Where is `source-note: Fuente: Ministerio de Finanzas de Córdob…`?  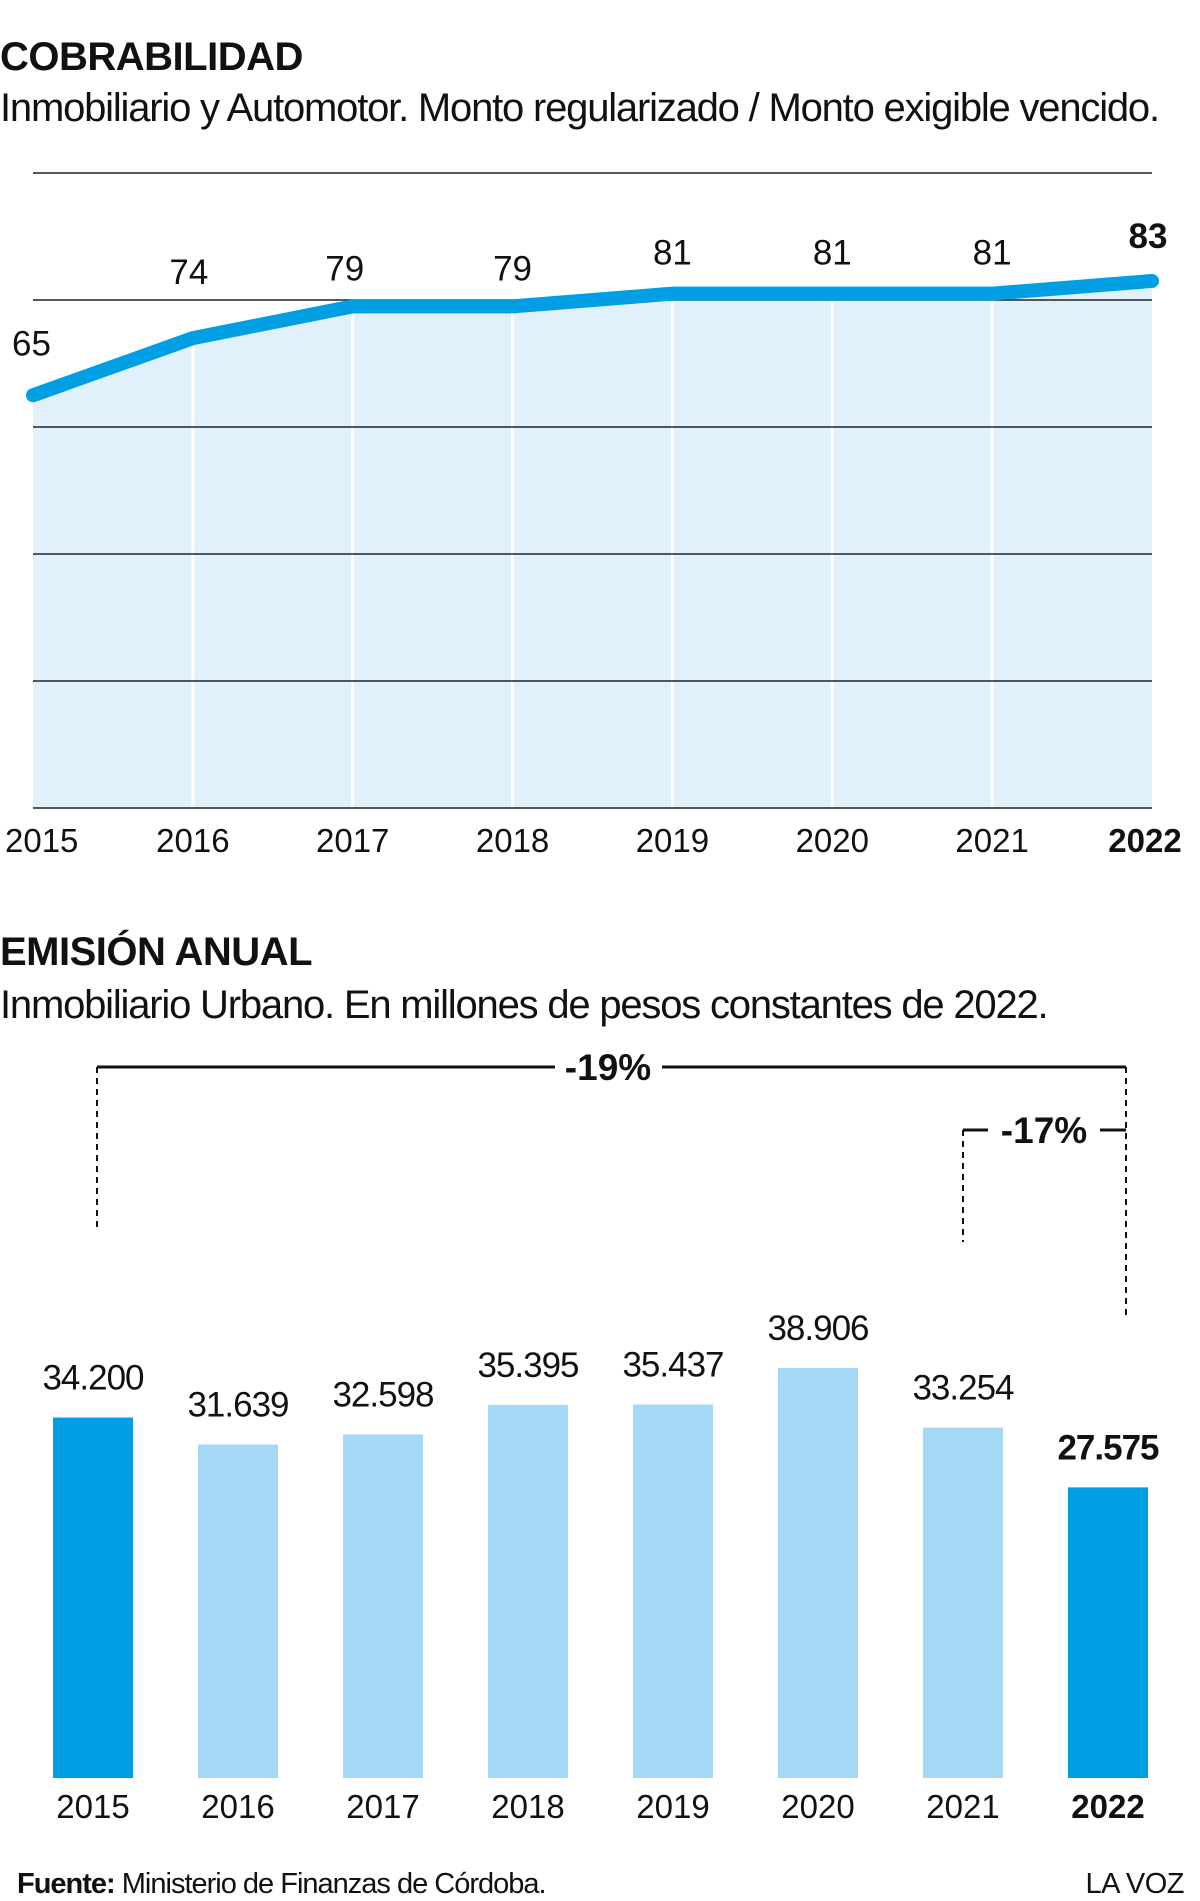 source-note: Fuente: Ministerio de Finanzas de Córdob… is located at coordinates (282, 1884).